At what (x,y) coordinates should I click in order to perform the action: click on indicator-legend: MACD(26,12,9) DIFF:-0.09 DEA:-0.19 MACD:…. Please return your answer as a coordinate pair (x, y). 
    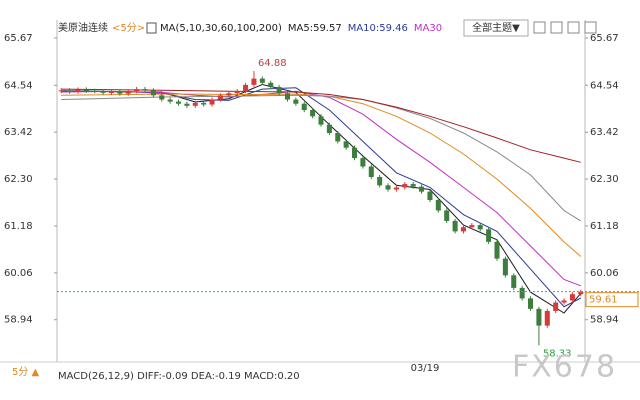
    Looking at the image, I should click on (179, 376).